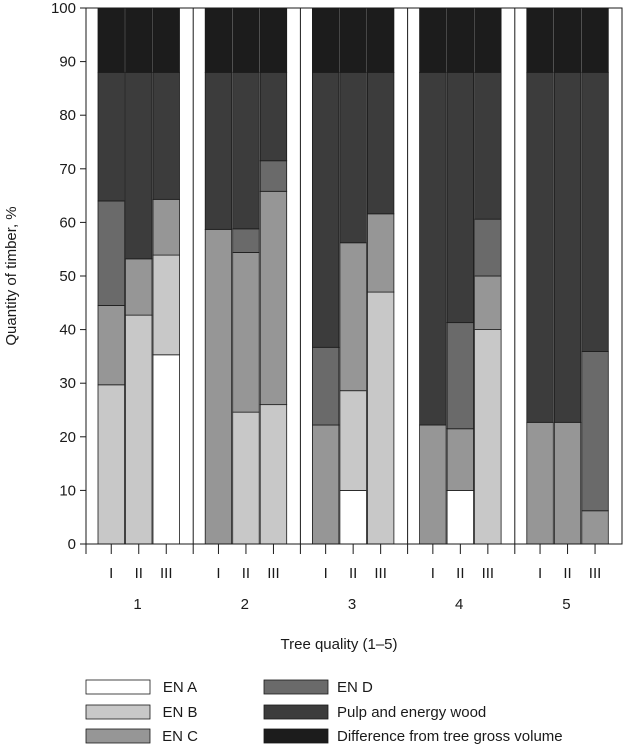  I want to click on y-tick-label: 10, so click(67, 490).